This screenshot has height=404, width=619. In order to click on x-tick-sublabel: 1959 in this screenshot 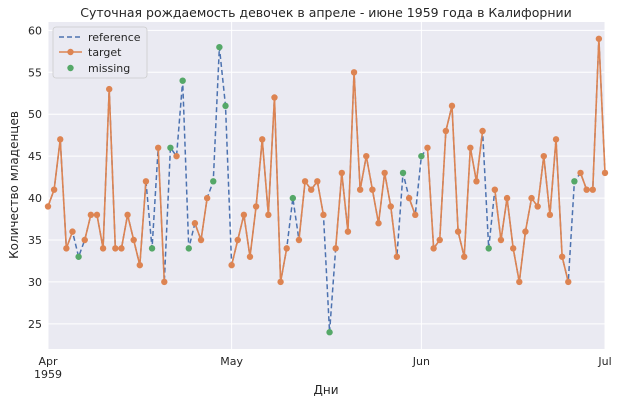, I will do `click(48, 374)`.